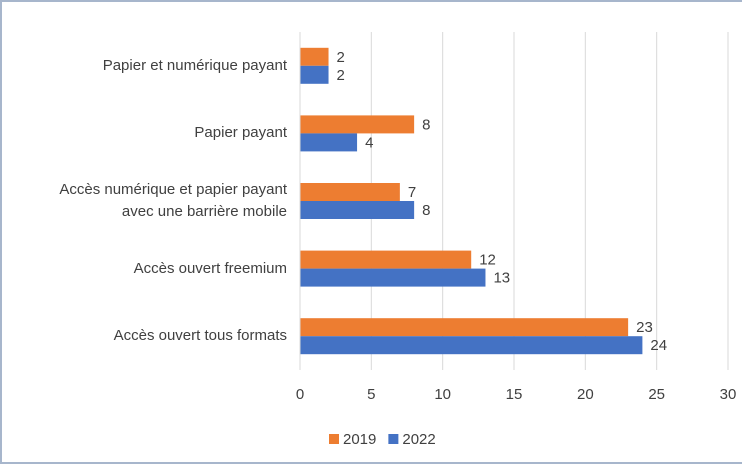 This screenshot has width=742, height=464. I want to click on category-label: Papier payant, so click(240, 133).